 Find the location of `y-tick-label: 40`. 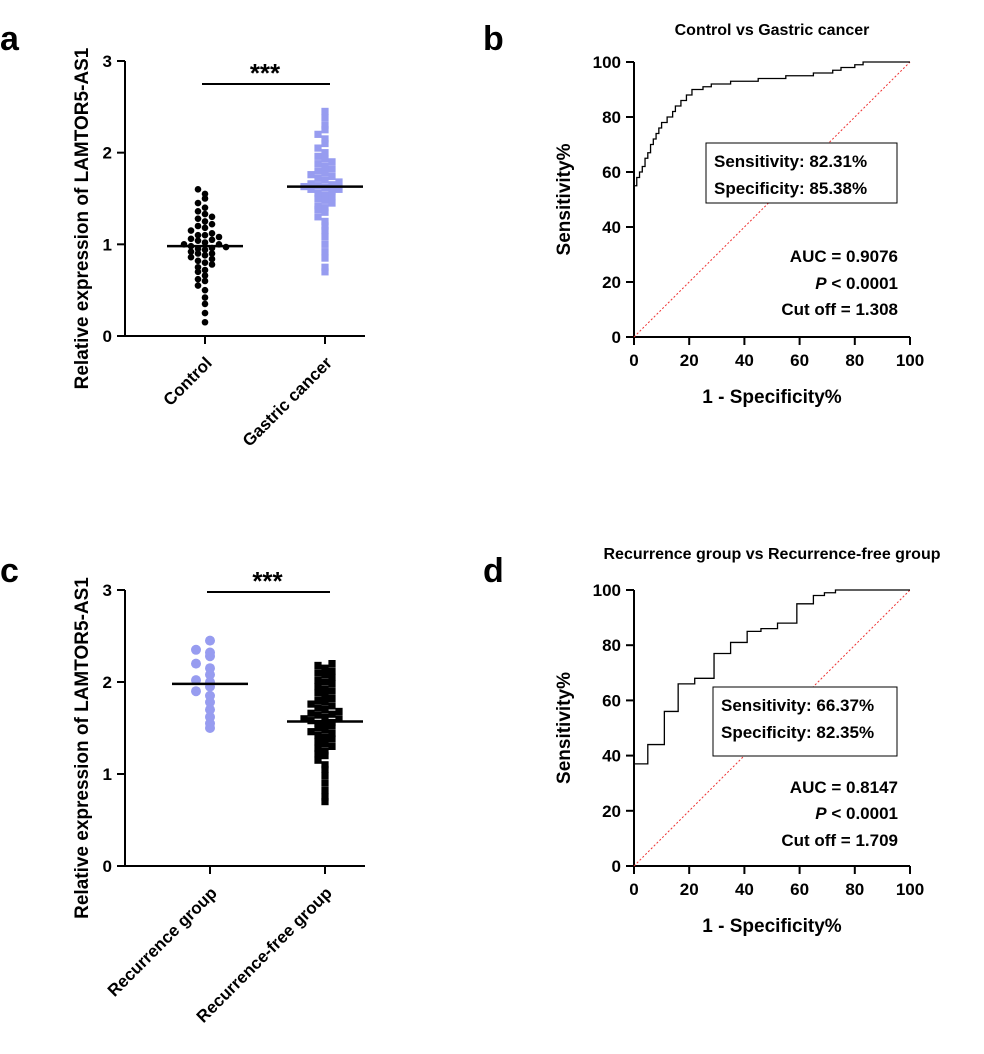

y-tick-label: 40 is located at coordinates (611, 756).